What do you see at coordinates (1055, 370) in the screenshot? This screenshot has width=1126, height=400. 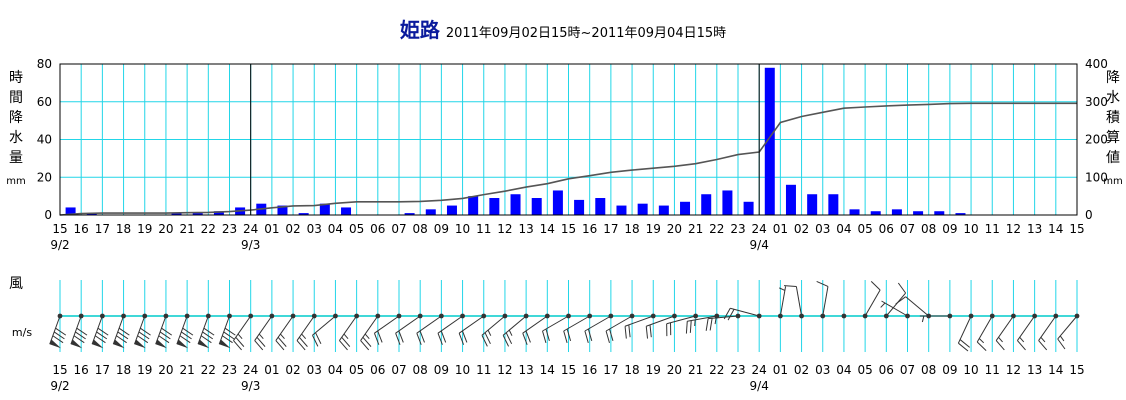 I see `x-hour-label: 14` at bounding box center [1055, 370].